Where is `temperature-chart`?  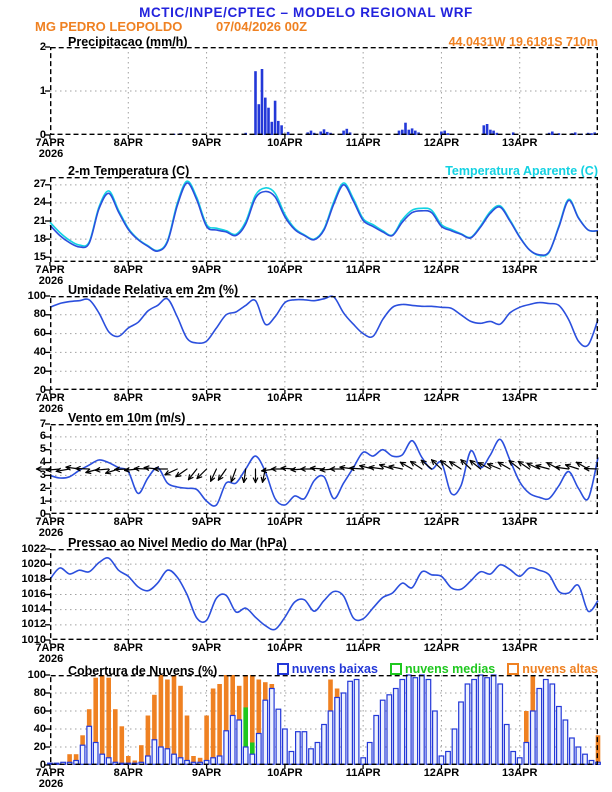
temperature-chart is located at coordinates (322, 221).